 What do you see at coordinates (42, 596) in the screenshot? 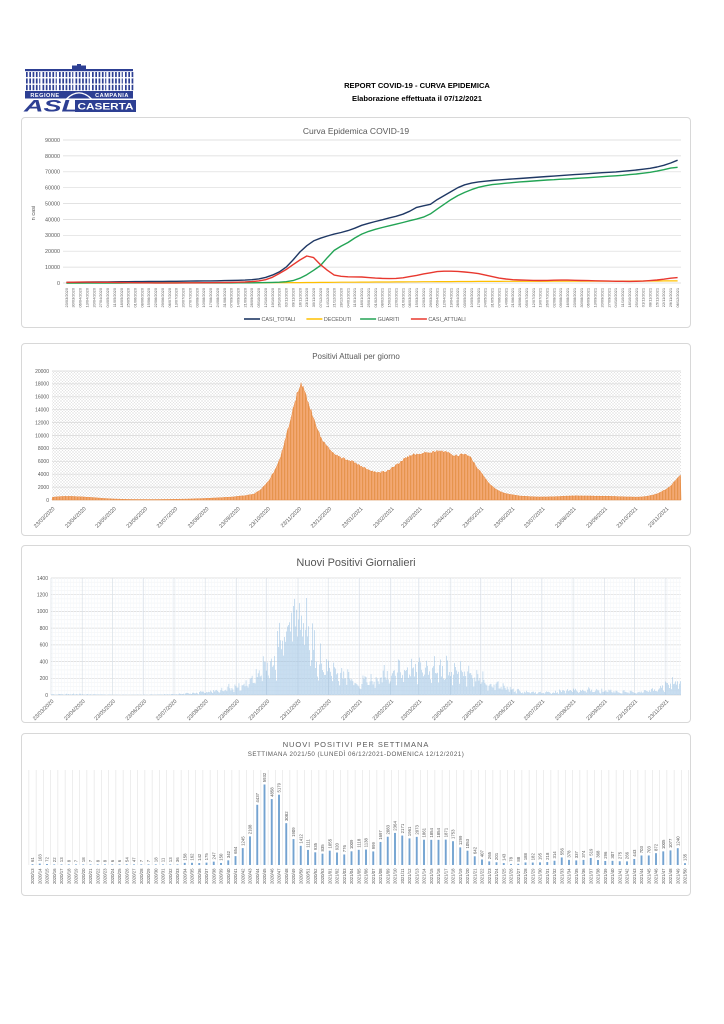
I see `svg-text: 1200` at bounding box center [42, 596].